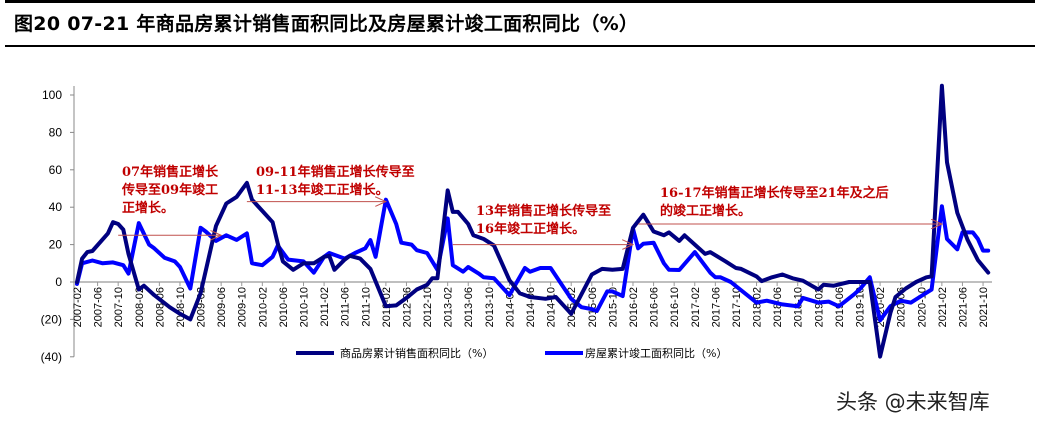 This screenshot has width=1041, height=422. Describe the element at coordinates (963, 307) in the screenshot. I see `x-tick-label: 2021-06` at that location.